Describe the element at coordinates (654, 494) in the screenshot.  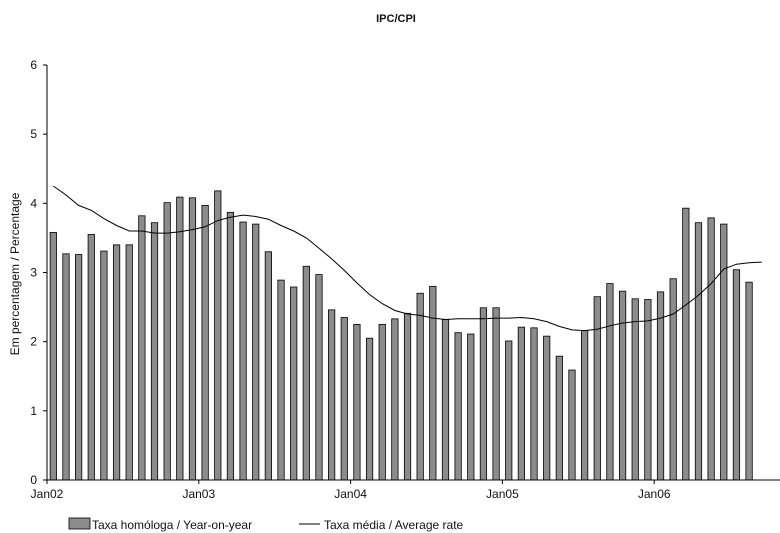
I see `x-tick-label: Jan06` at that location.